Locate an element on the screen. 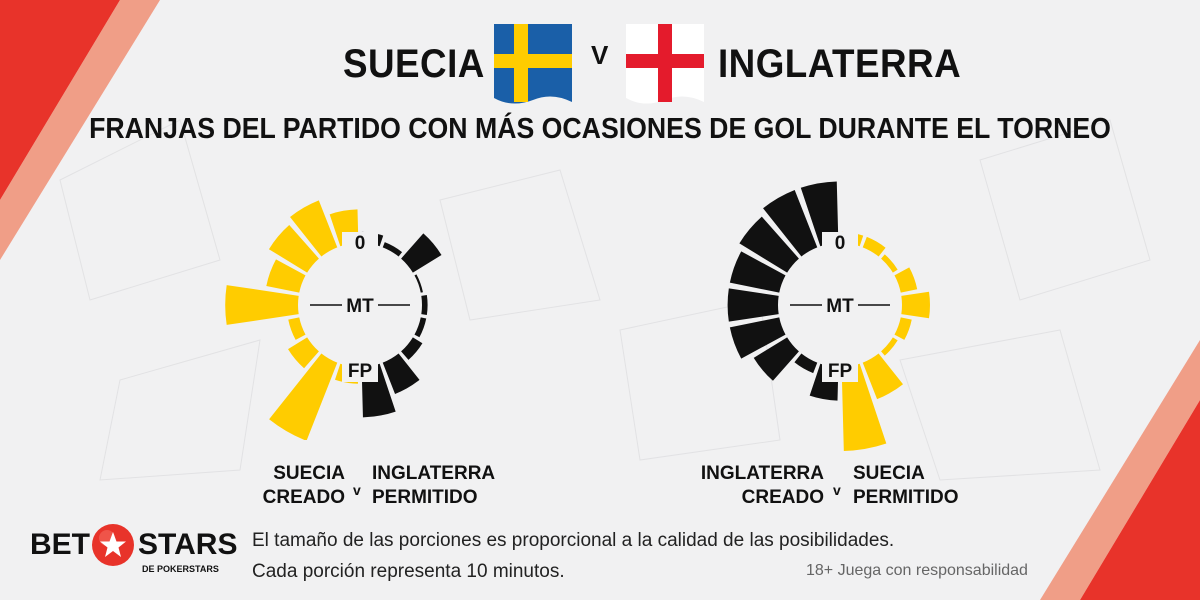 The height and width of the screenshot is (600, 1200). legend-right-state-a: CREADO is located at coordinates (782, 497).